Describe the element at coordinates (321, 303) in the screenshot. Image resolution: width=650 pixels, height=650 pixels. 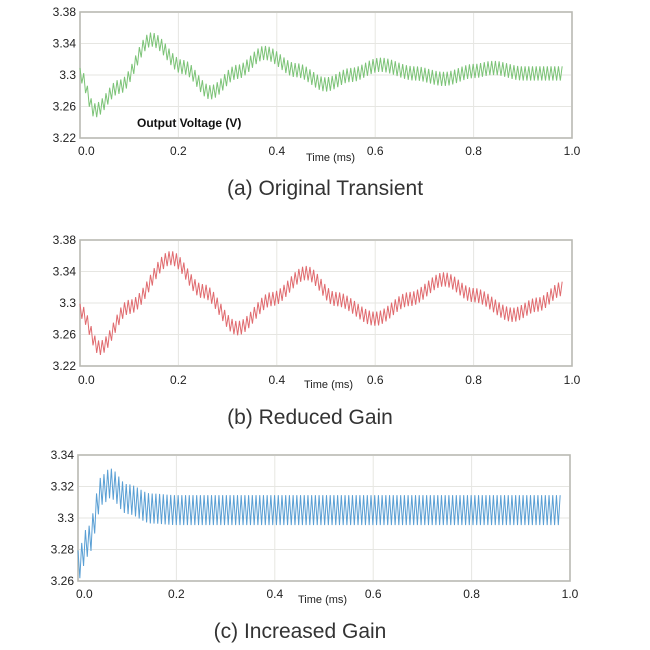
I see `series-line-b` at that location.